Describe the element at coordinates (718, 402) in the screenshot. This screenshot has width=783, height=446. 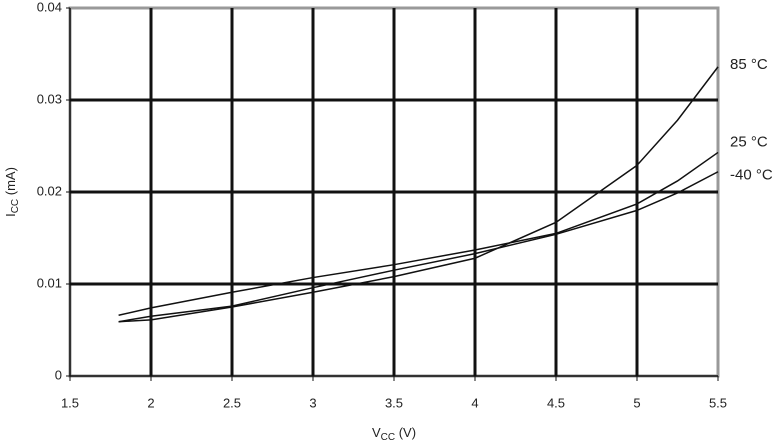
I see `x-tick-label: 5.5` at that location.